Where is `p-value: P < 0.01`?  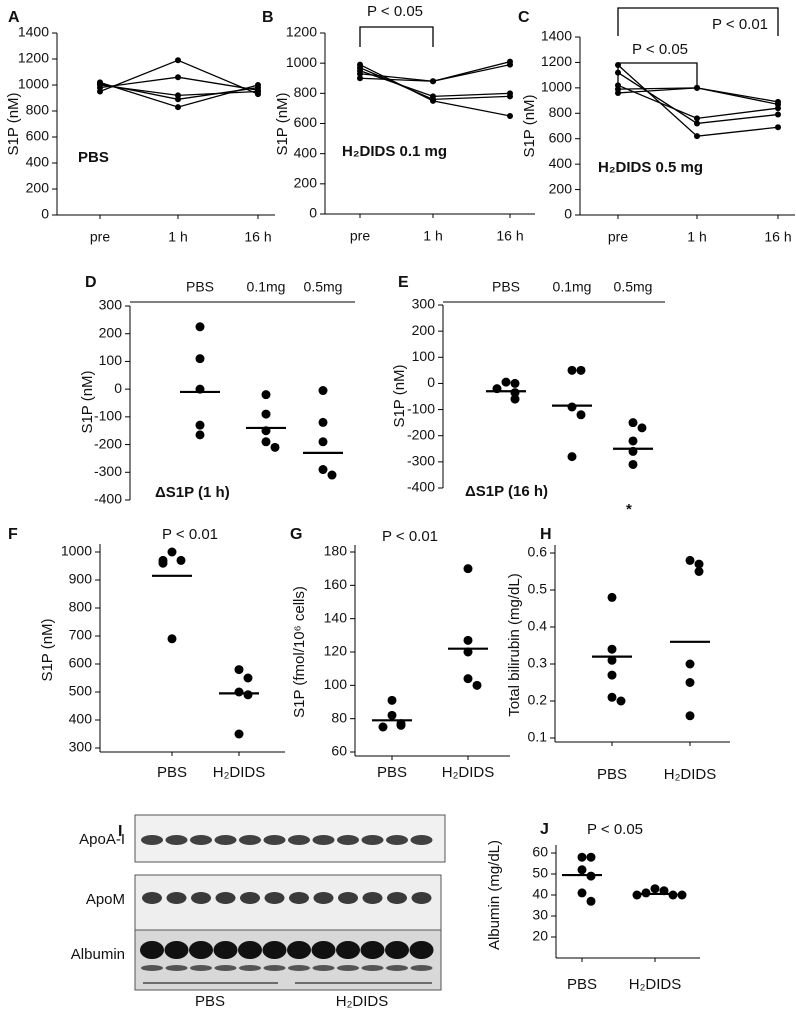
p-value: P < 0.01 is located at coordinates (410, 536).